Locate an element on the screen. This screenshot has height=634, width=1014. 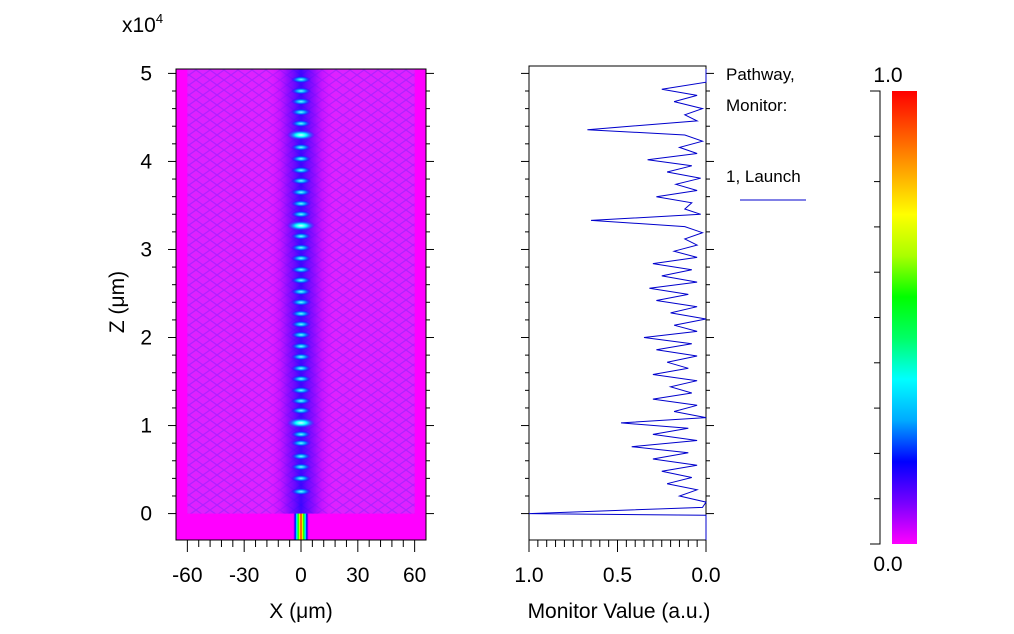
colorbar-min-label: 0.0 is located at coordinates (887, 564).